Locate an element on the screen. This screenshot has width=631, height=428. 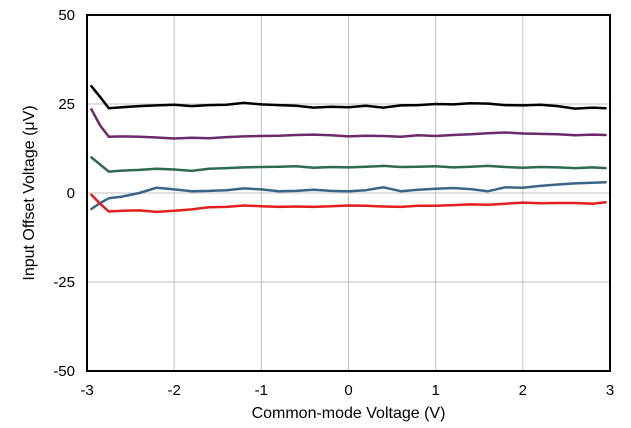
x-tick-label: 2 is located at coordinates (523, 390).